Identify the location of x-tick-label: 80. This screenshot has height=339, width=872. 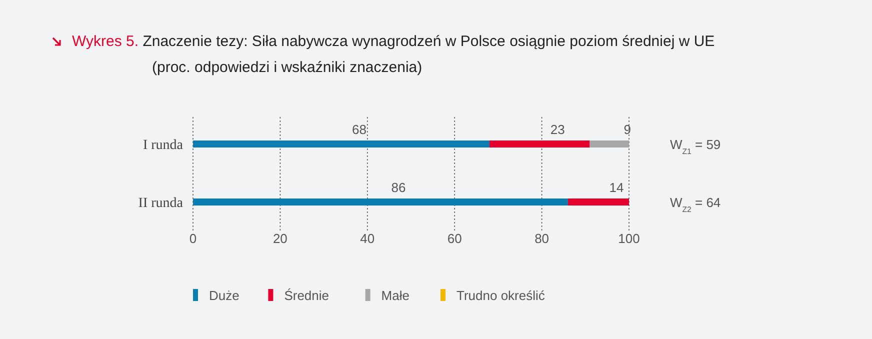
(542, 238).